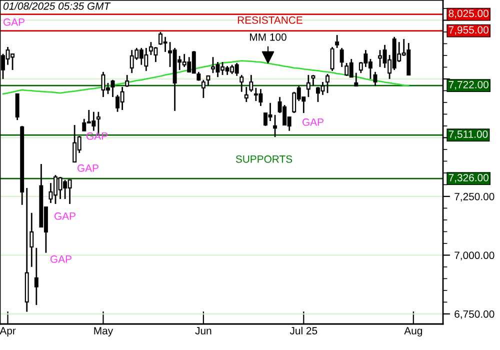 The image size is (500, 350). I want to click on y-tick-label: 7,000.00, so click(474, 256).